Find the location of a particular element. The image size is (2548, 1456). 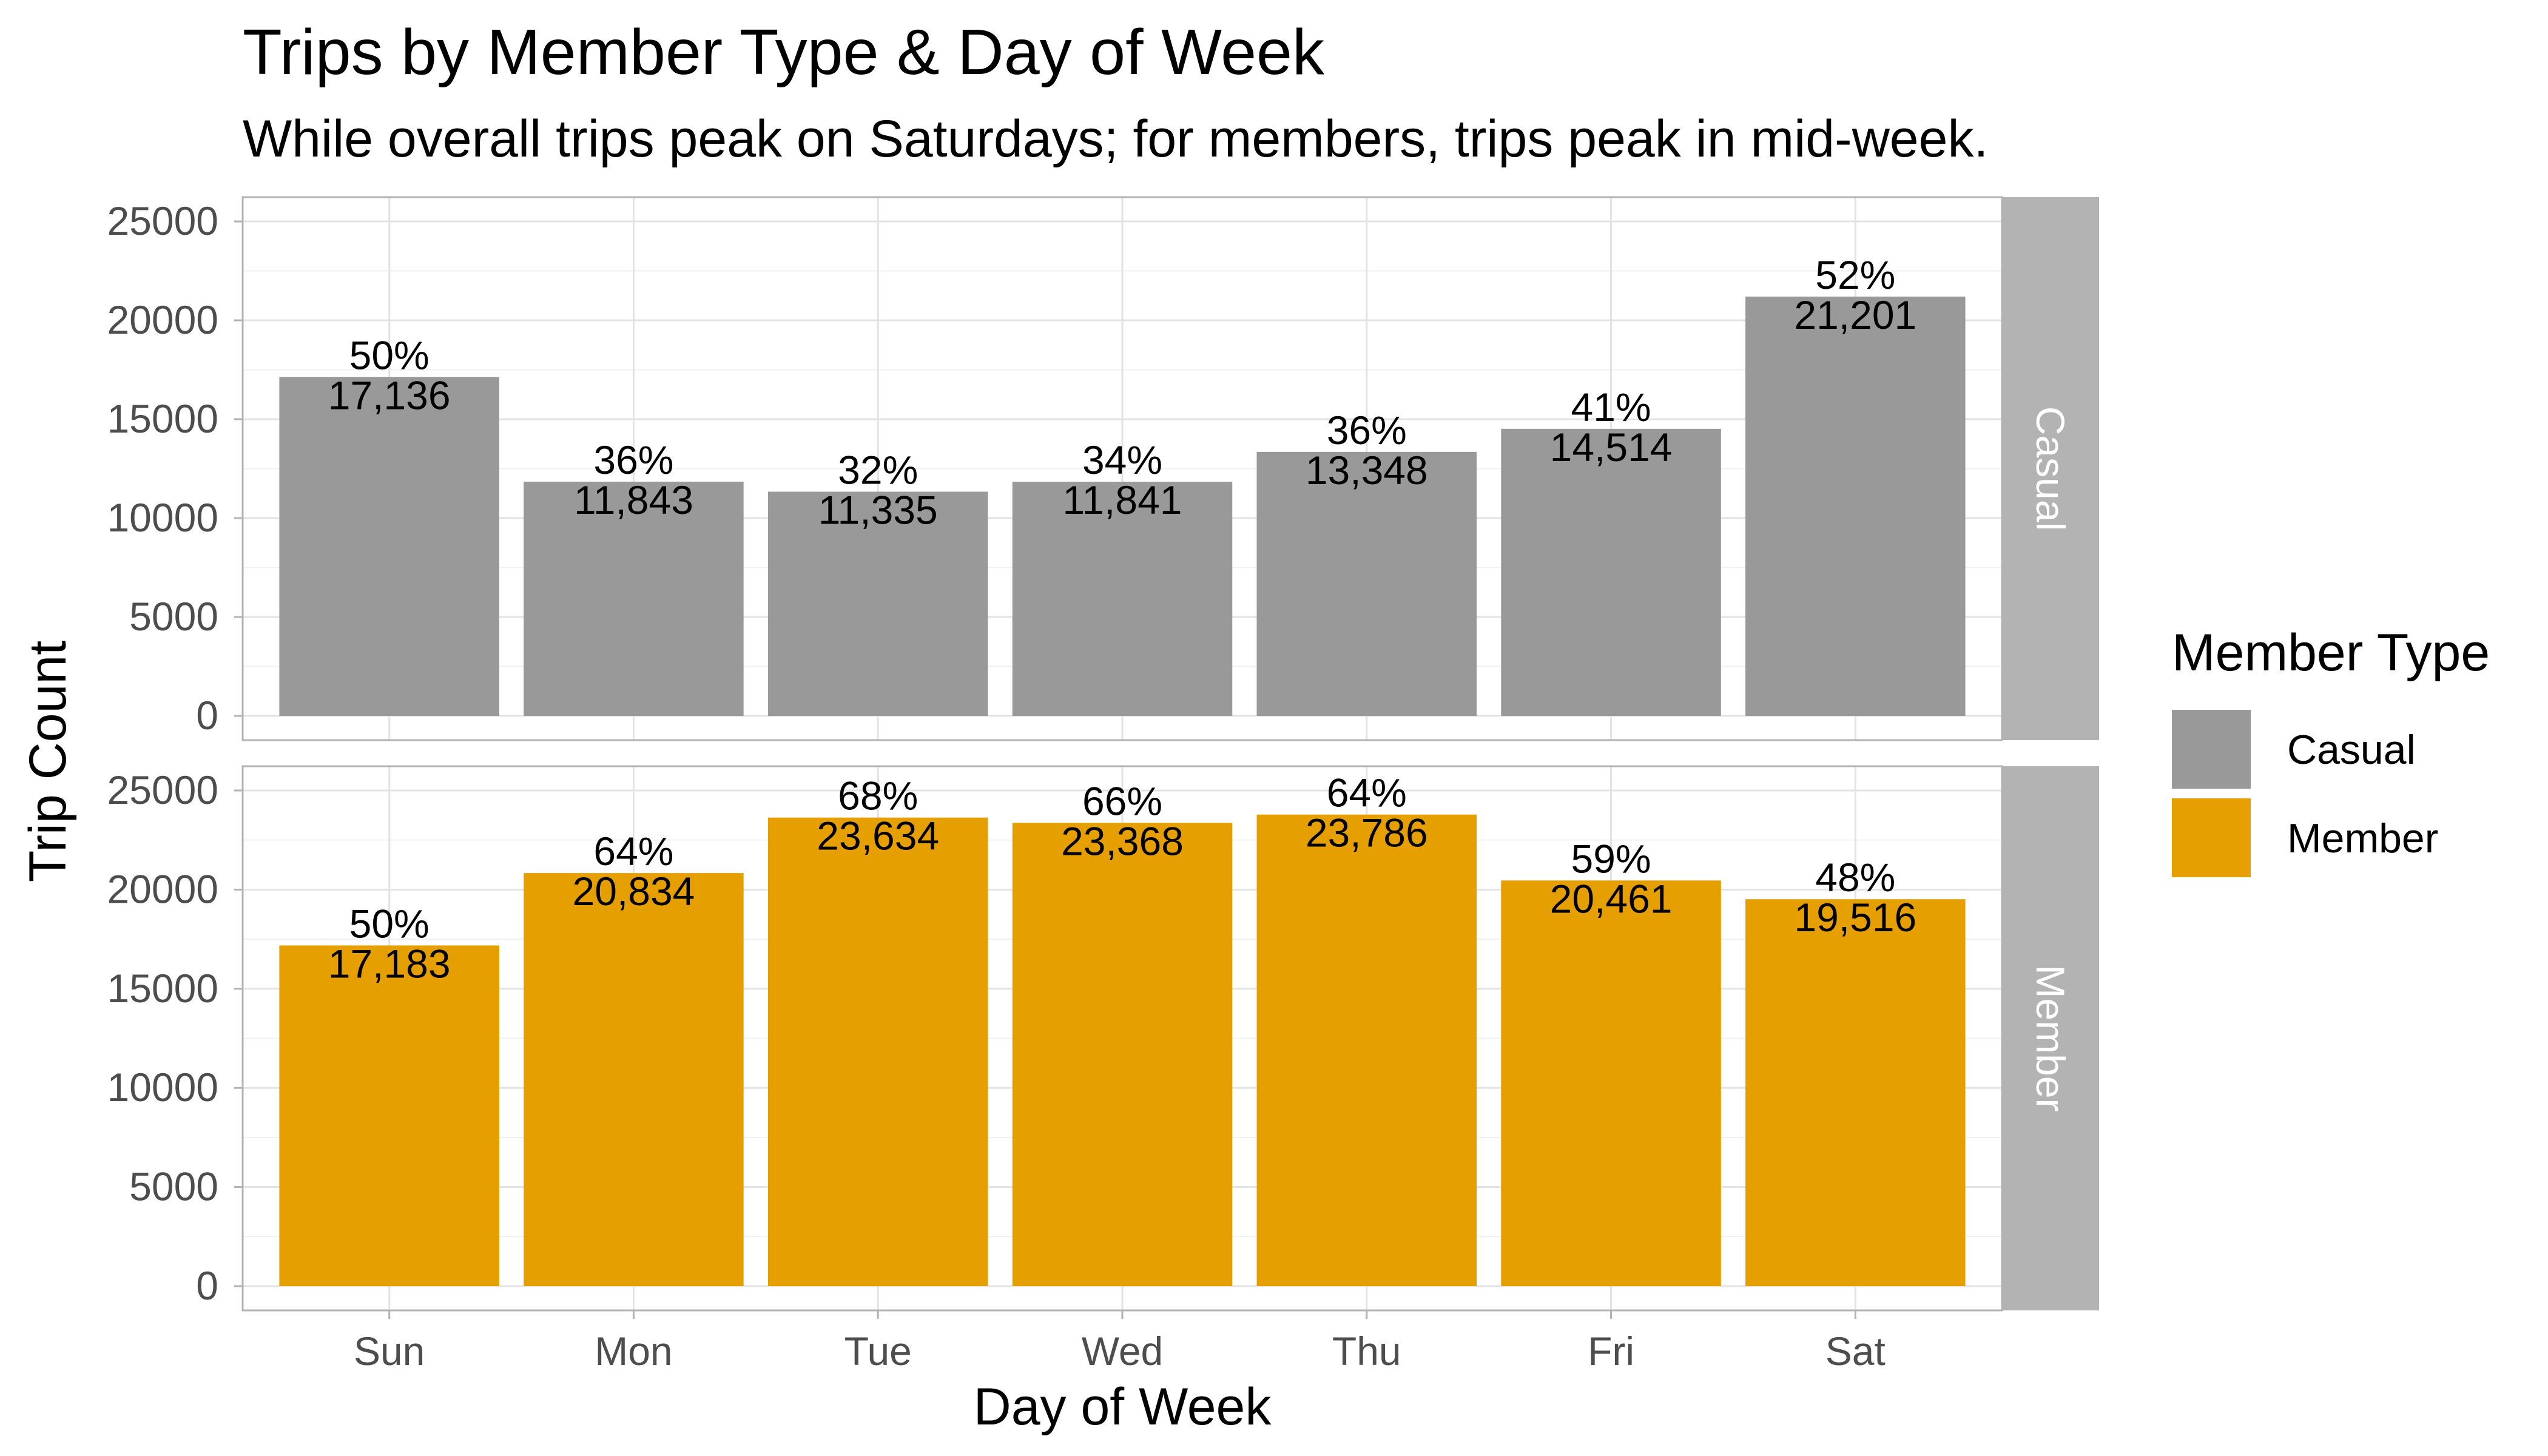

value-label: 23,786 is located at coordinates (1367, 833).